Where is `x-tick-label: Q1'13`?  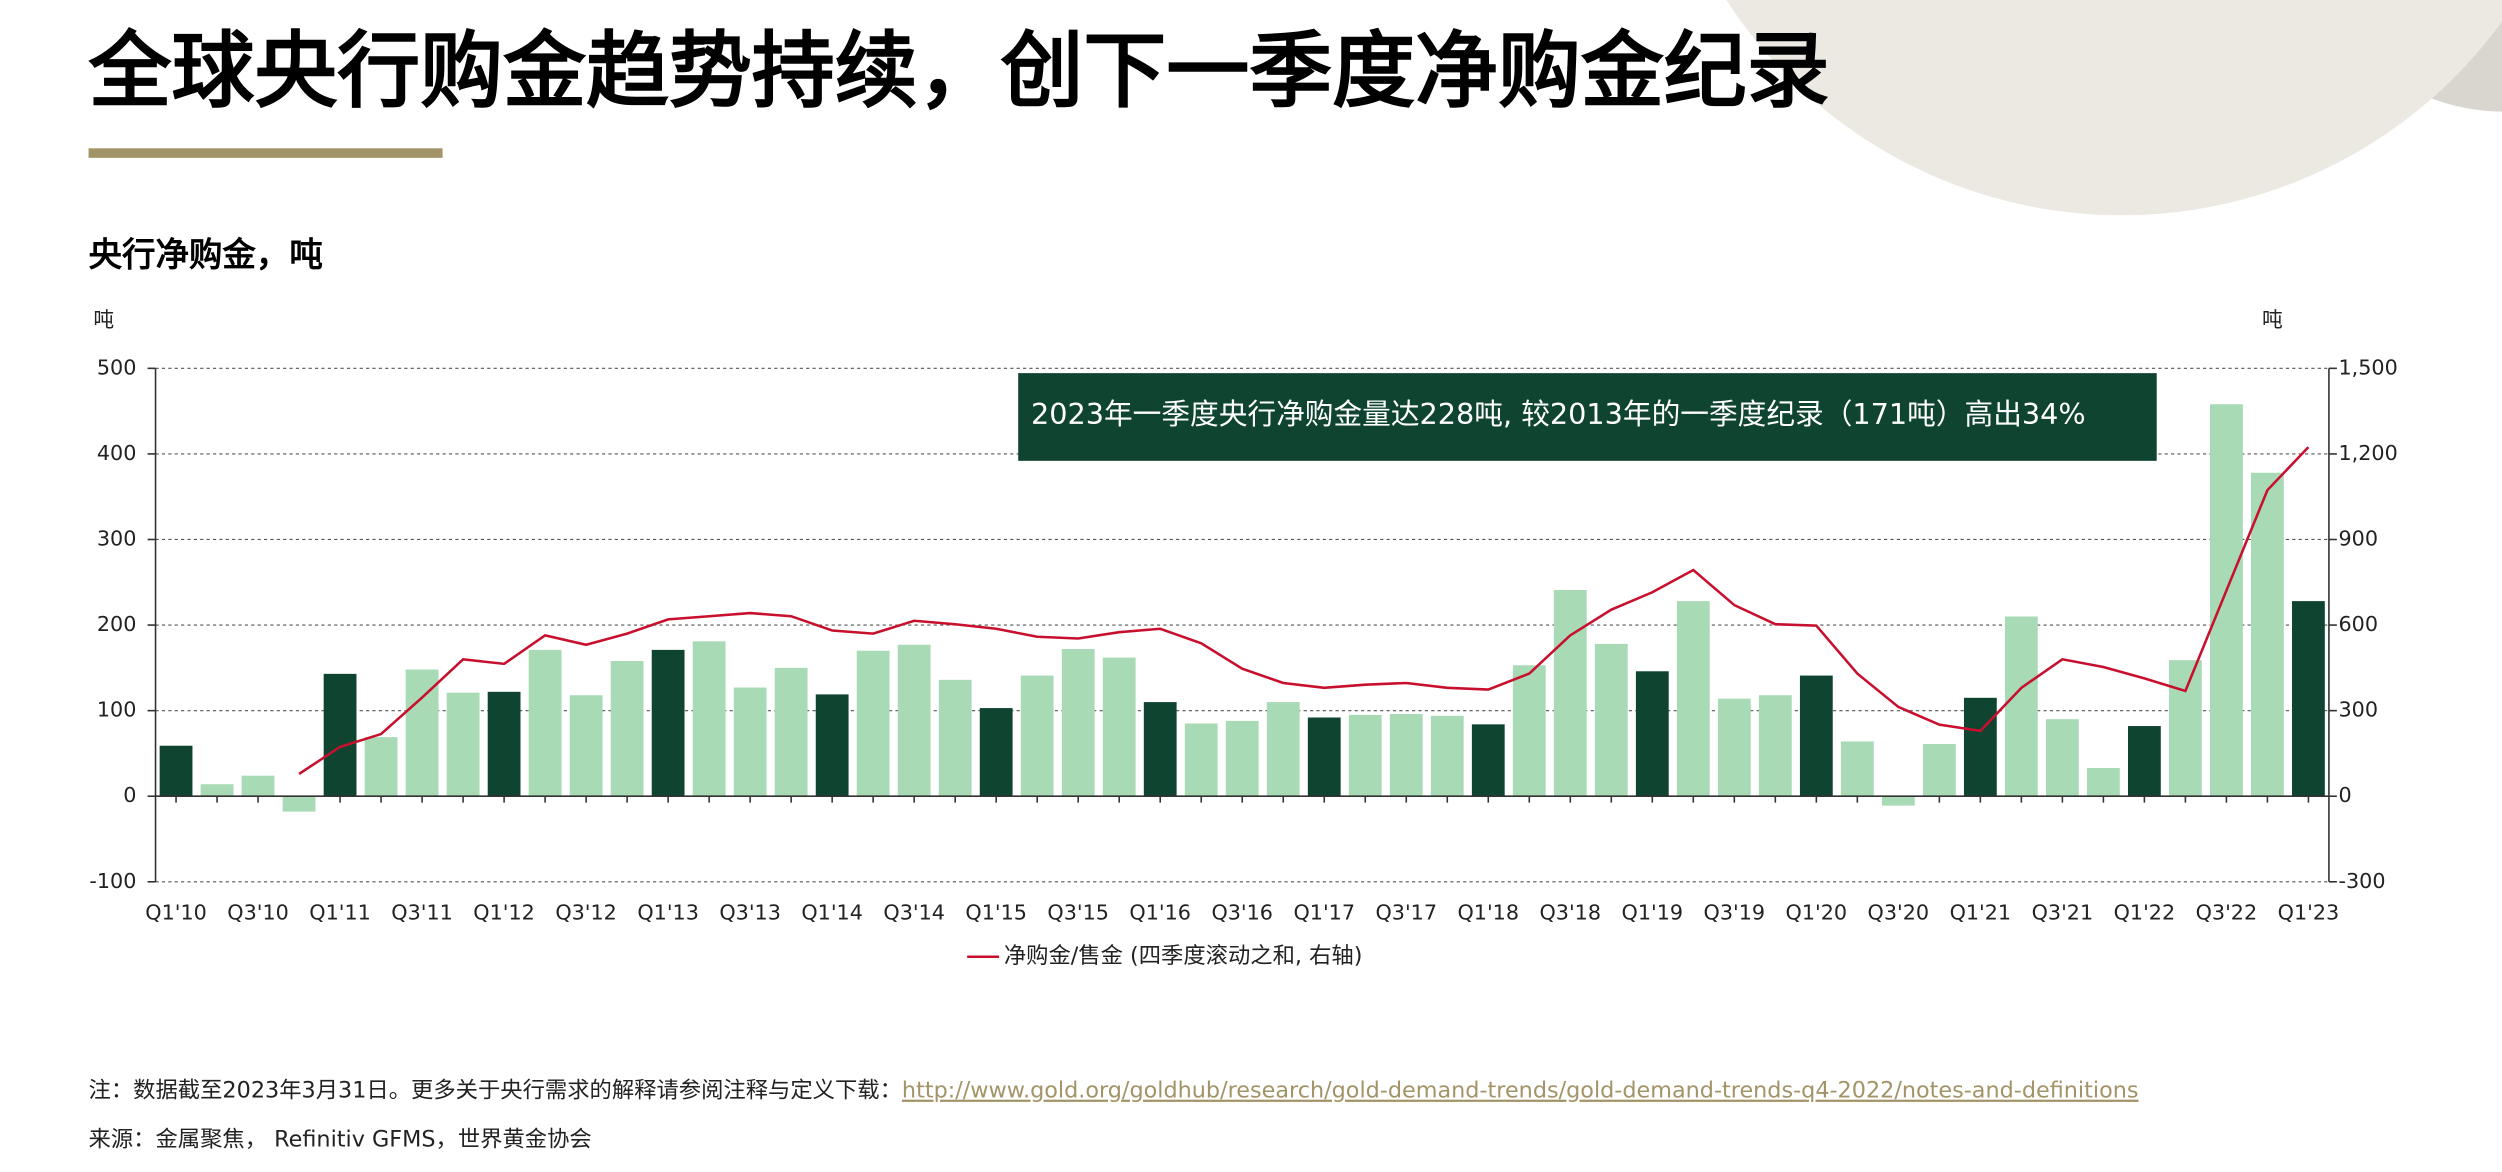 x-tick-label: Q1'13 is located at coordinates (668, 913).